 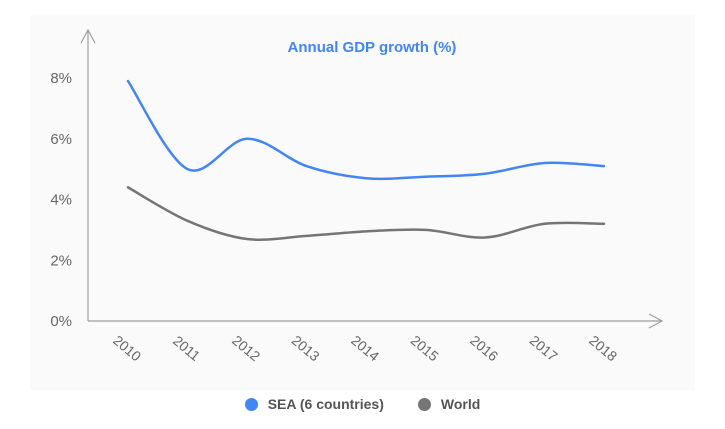 I want to click on y-tick-label: 4%, so click(x=61, y=200).